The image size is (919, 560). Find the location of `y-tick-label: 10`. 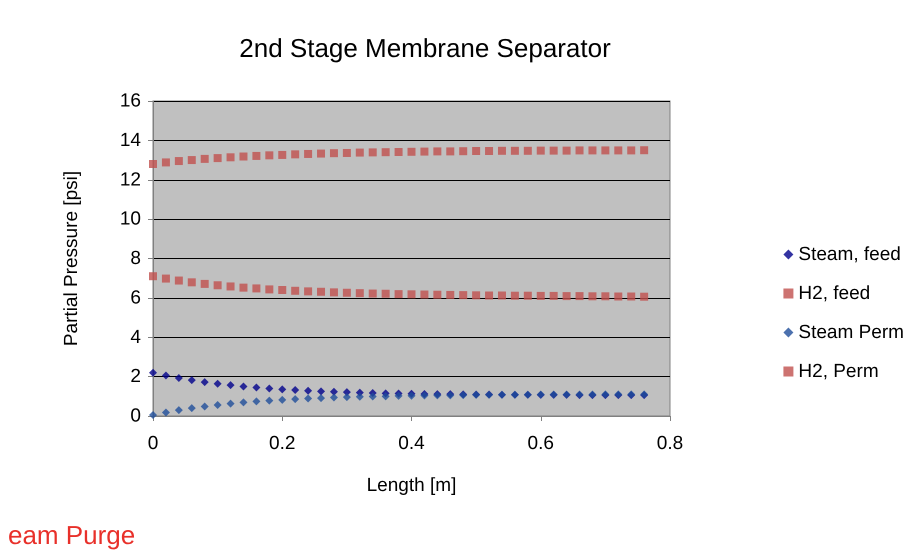

y-tick-label: 10 is located at coordinates (130, 219).